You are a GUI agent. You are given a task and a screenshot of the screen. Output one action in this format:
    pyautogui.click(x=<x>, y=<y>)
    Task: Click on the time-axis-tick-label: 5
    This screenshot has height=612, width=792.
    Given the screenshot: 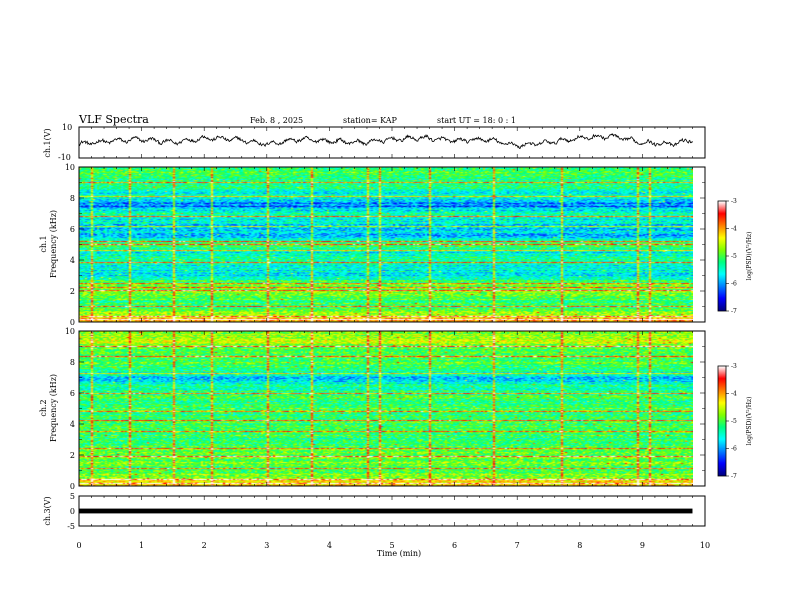 What is the action you would take?
    pyautogui.click(x=391, y=545)
    